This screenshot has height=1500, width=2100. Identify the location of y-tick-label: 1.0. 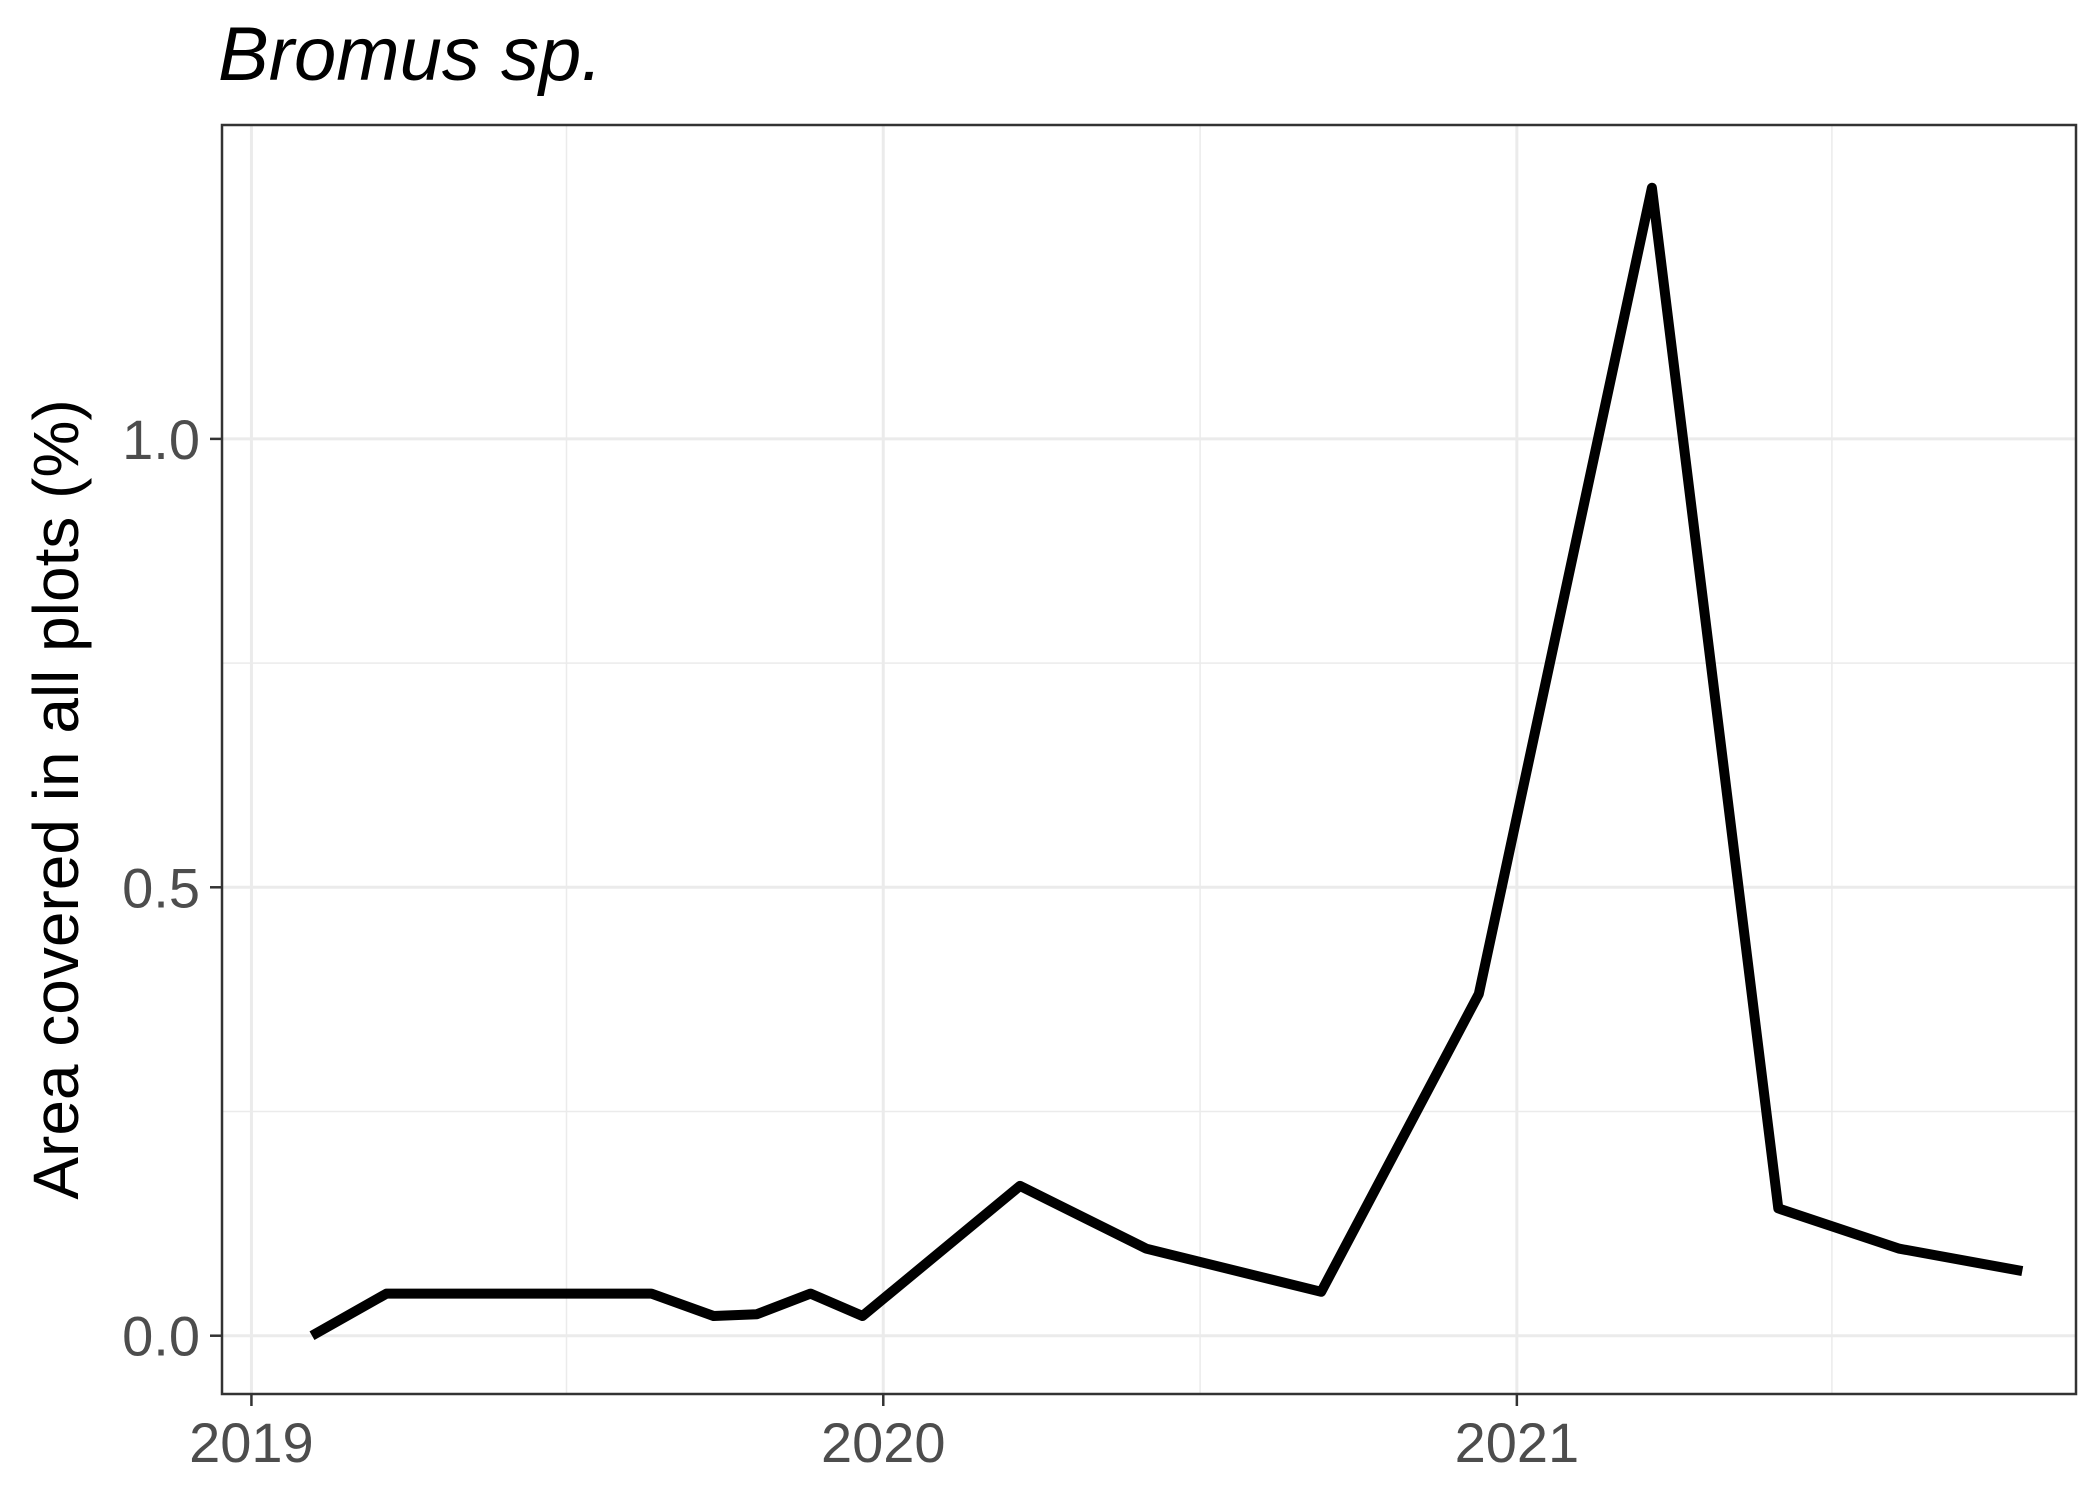
(161, 439).